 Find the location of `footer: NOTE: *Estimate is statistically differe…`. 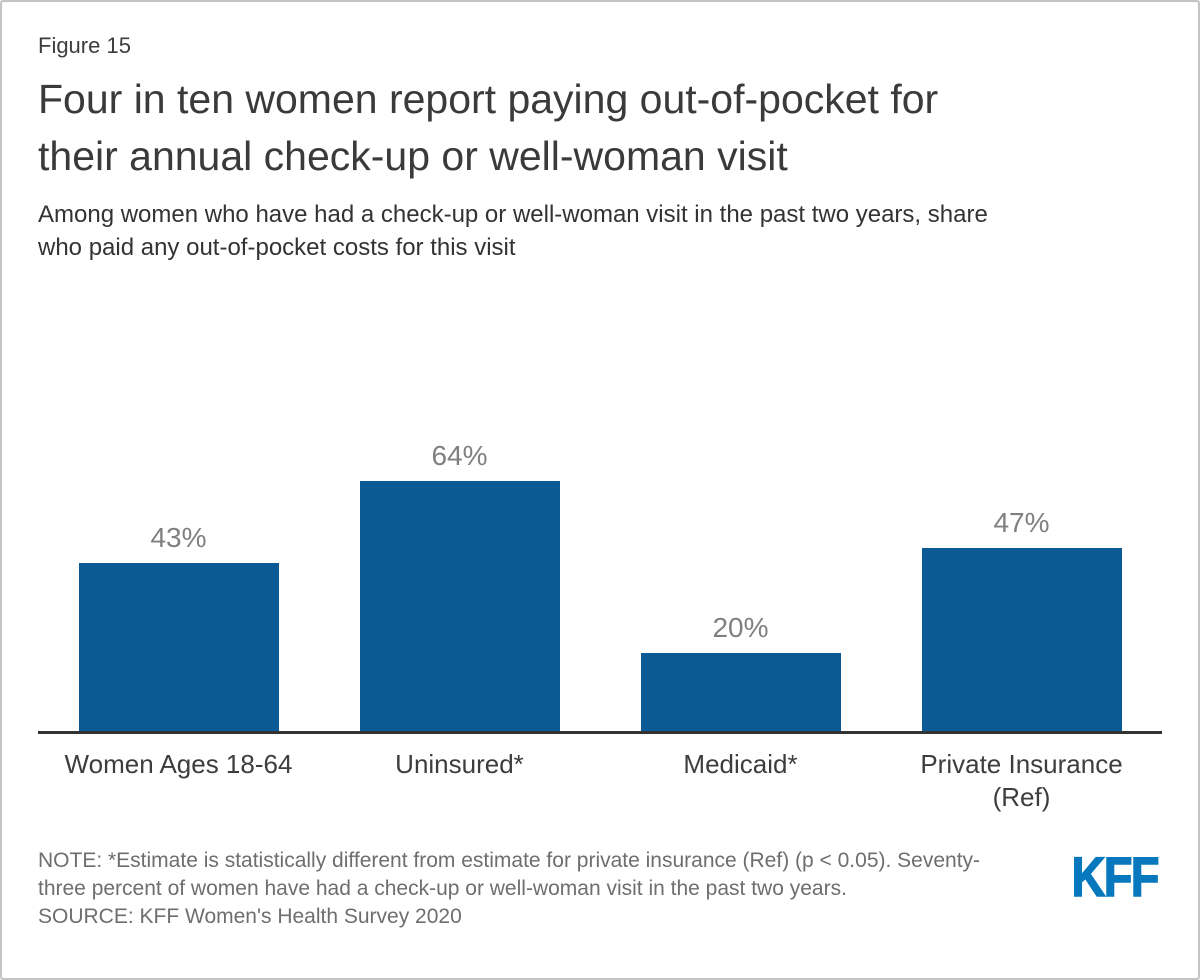

footer: NOTE: *Estimate is statistically differe… is located at coordinates (600, 889).